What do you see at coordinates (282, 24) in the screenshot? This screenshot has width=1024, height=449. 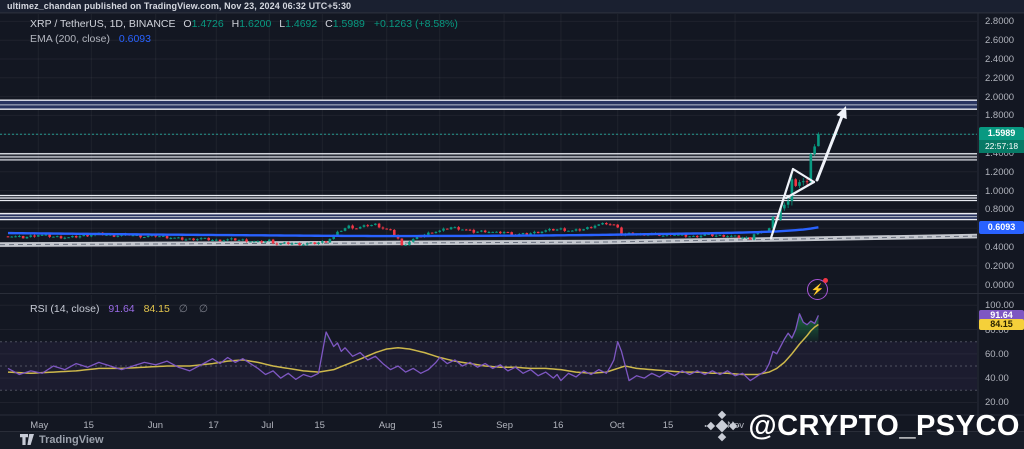 I see `low-label: L` at bounding box center [282, 24].